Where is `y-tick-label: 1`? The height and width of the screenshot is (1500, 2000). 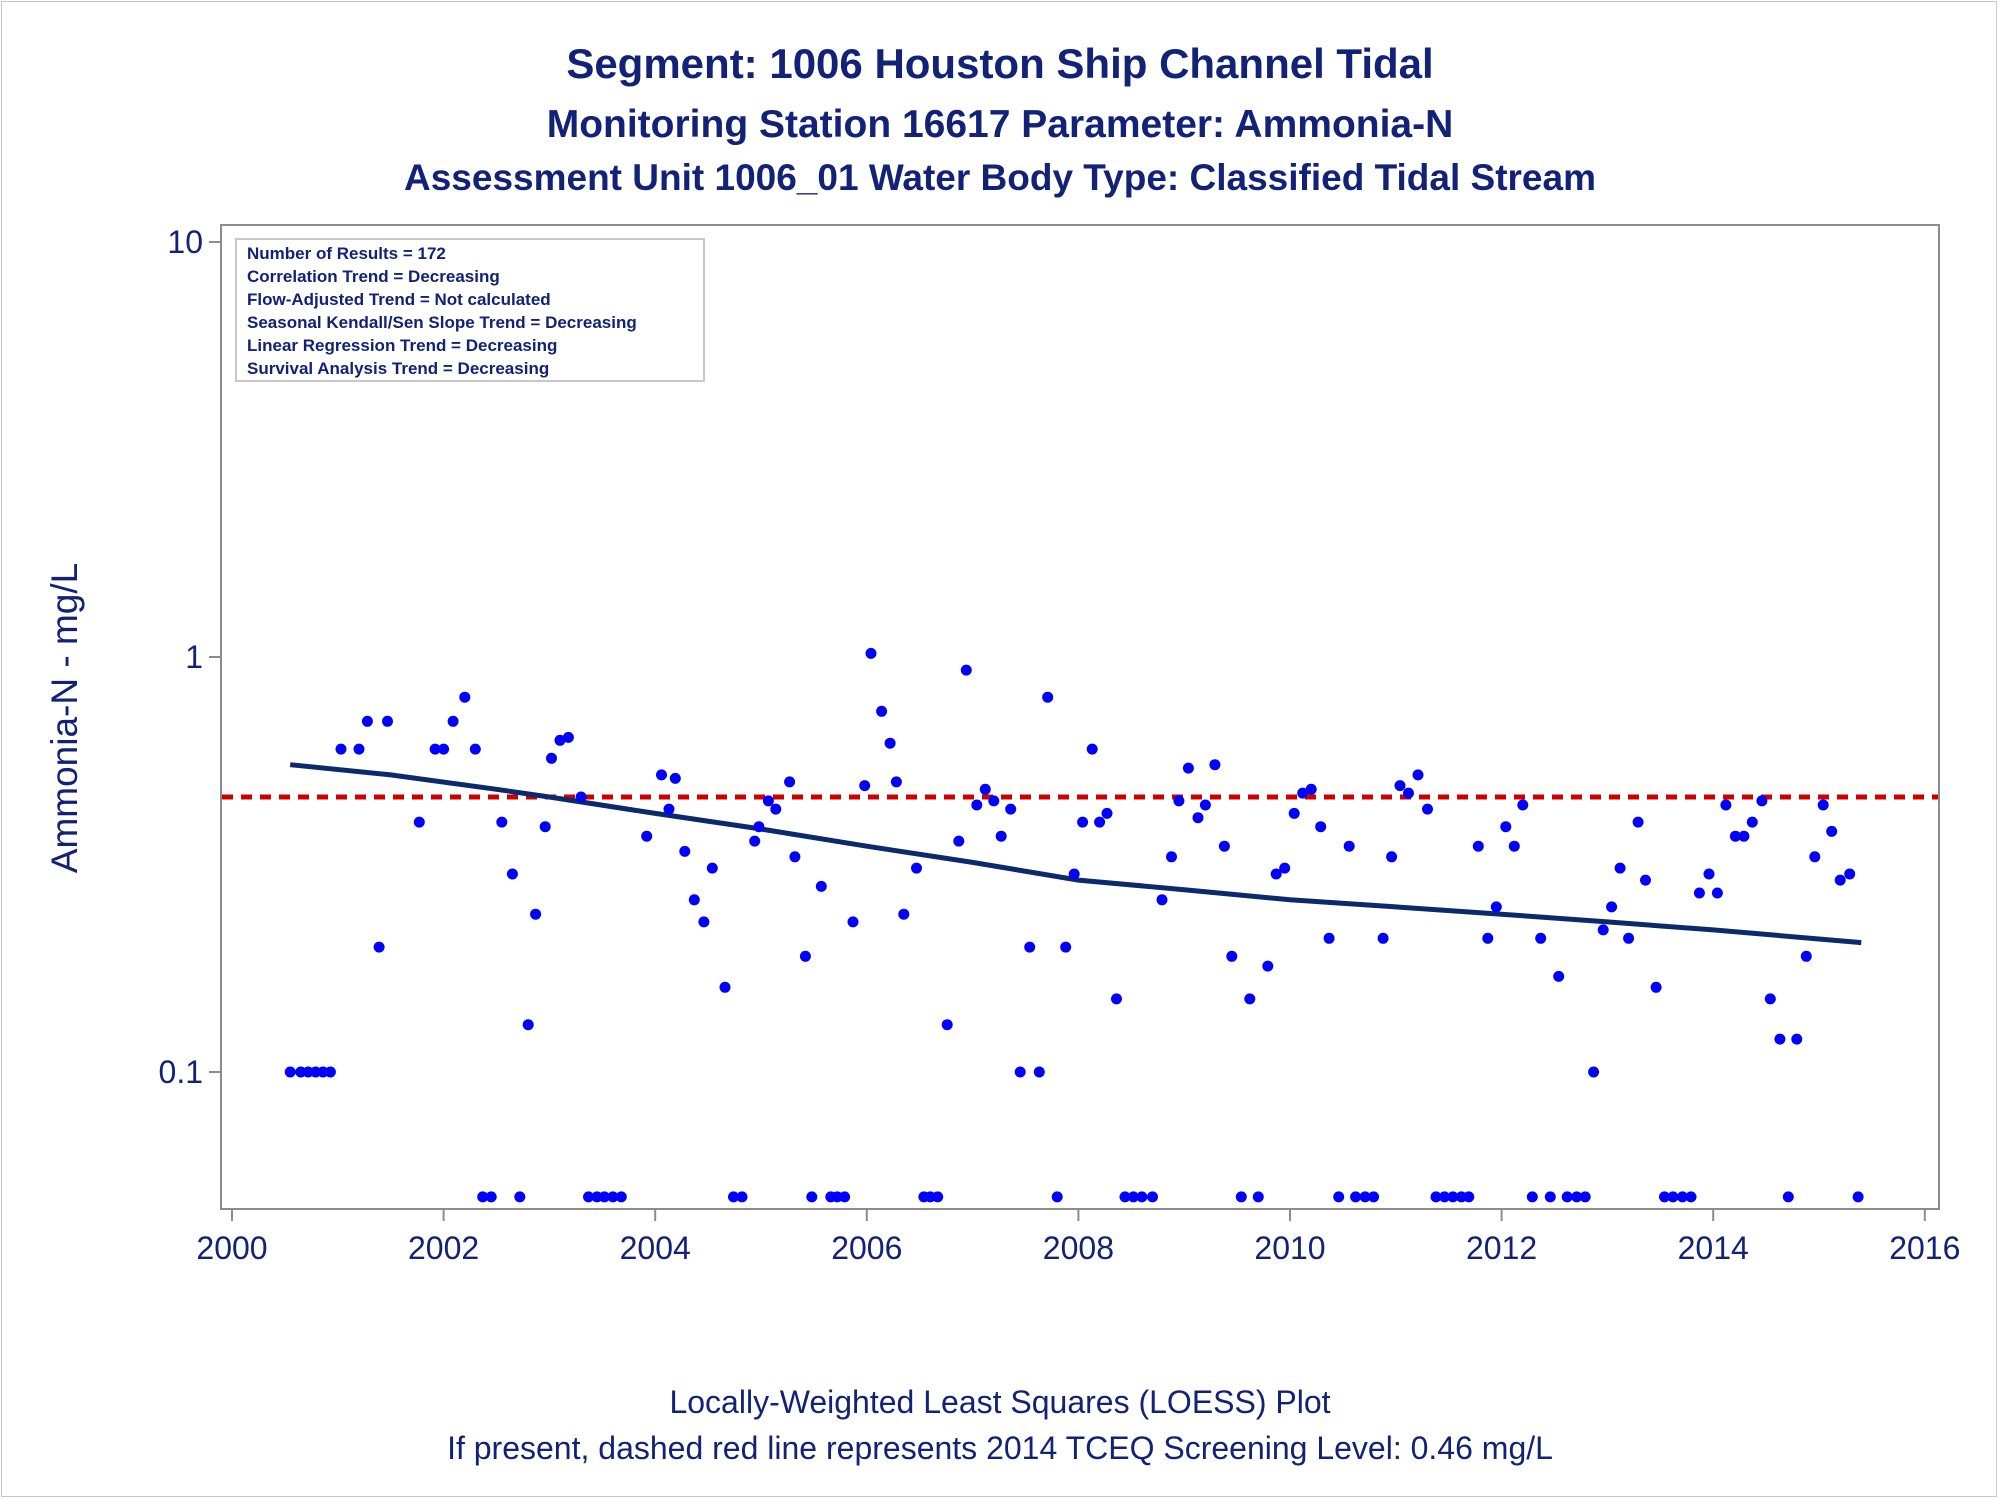 y-tick-label: 1 is located at coordinates (194, 657).